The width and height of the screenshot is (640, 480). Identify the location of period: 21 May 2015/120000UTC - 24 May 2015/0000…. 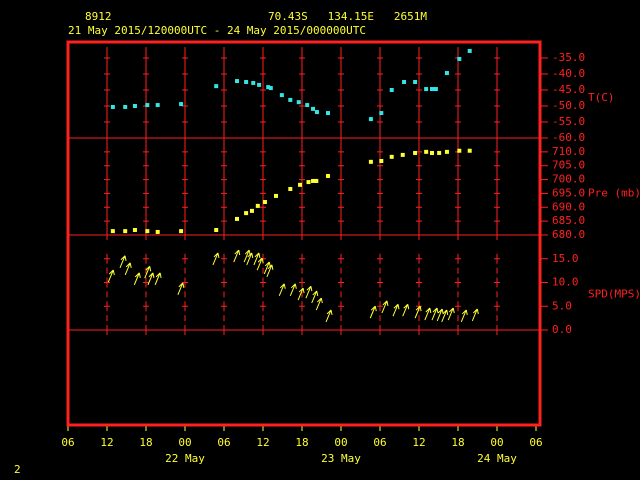
(217, 30).